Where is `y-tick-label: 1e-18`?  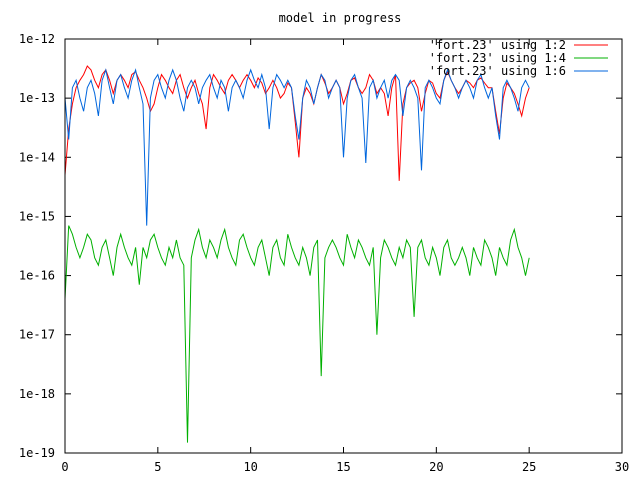
y-tick-label: 1e-18 is located at coordinates (37, 394).